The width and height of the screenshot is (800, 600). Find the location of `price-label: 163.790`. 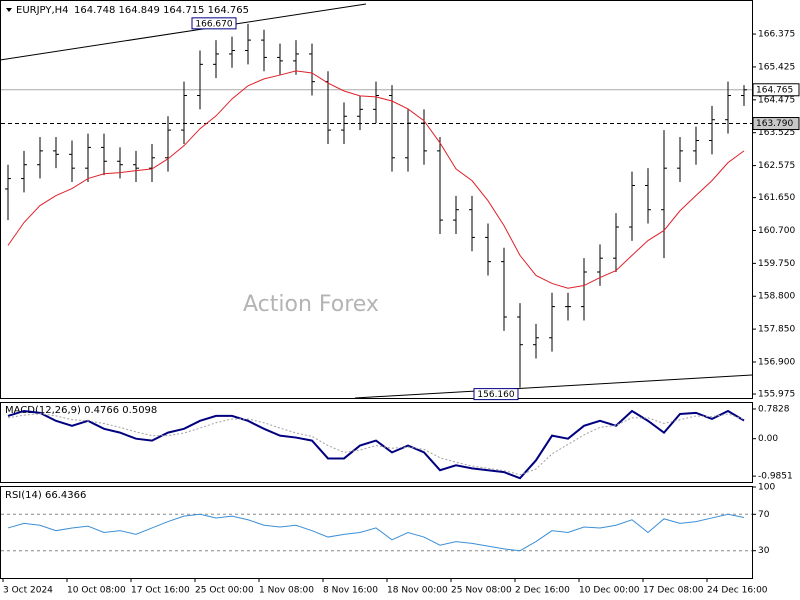

price-label: 163.790 is located at coordinates (774, 124).